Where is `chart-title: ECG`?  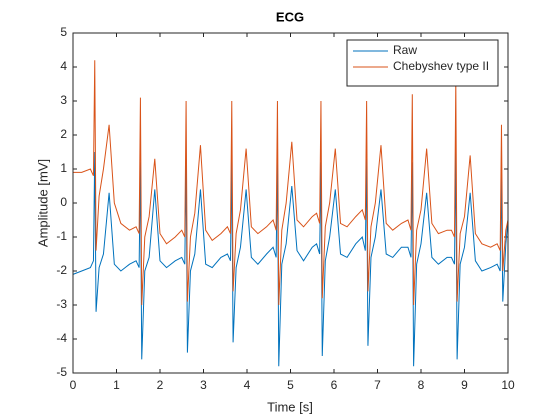 chart-title: ECG is located at coordinates (290, 16).